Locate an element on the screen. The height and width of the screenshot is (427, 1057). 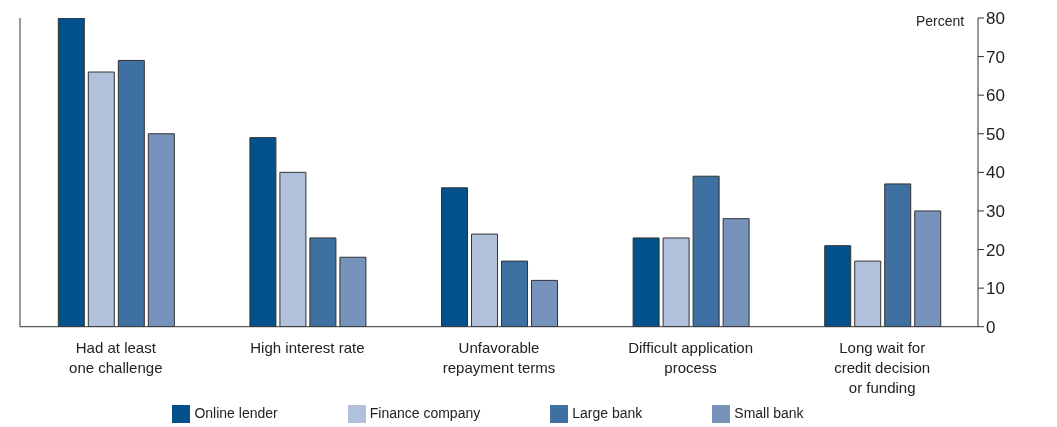
y-tick-label: 10 is located at coordinates (995, 289).